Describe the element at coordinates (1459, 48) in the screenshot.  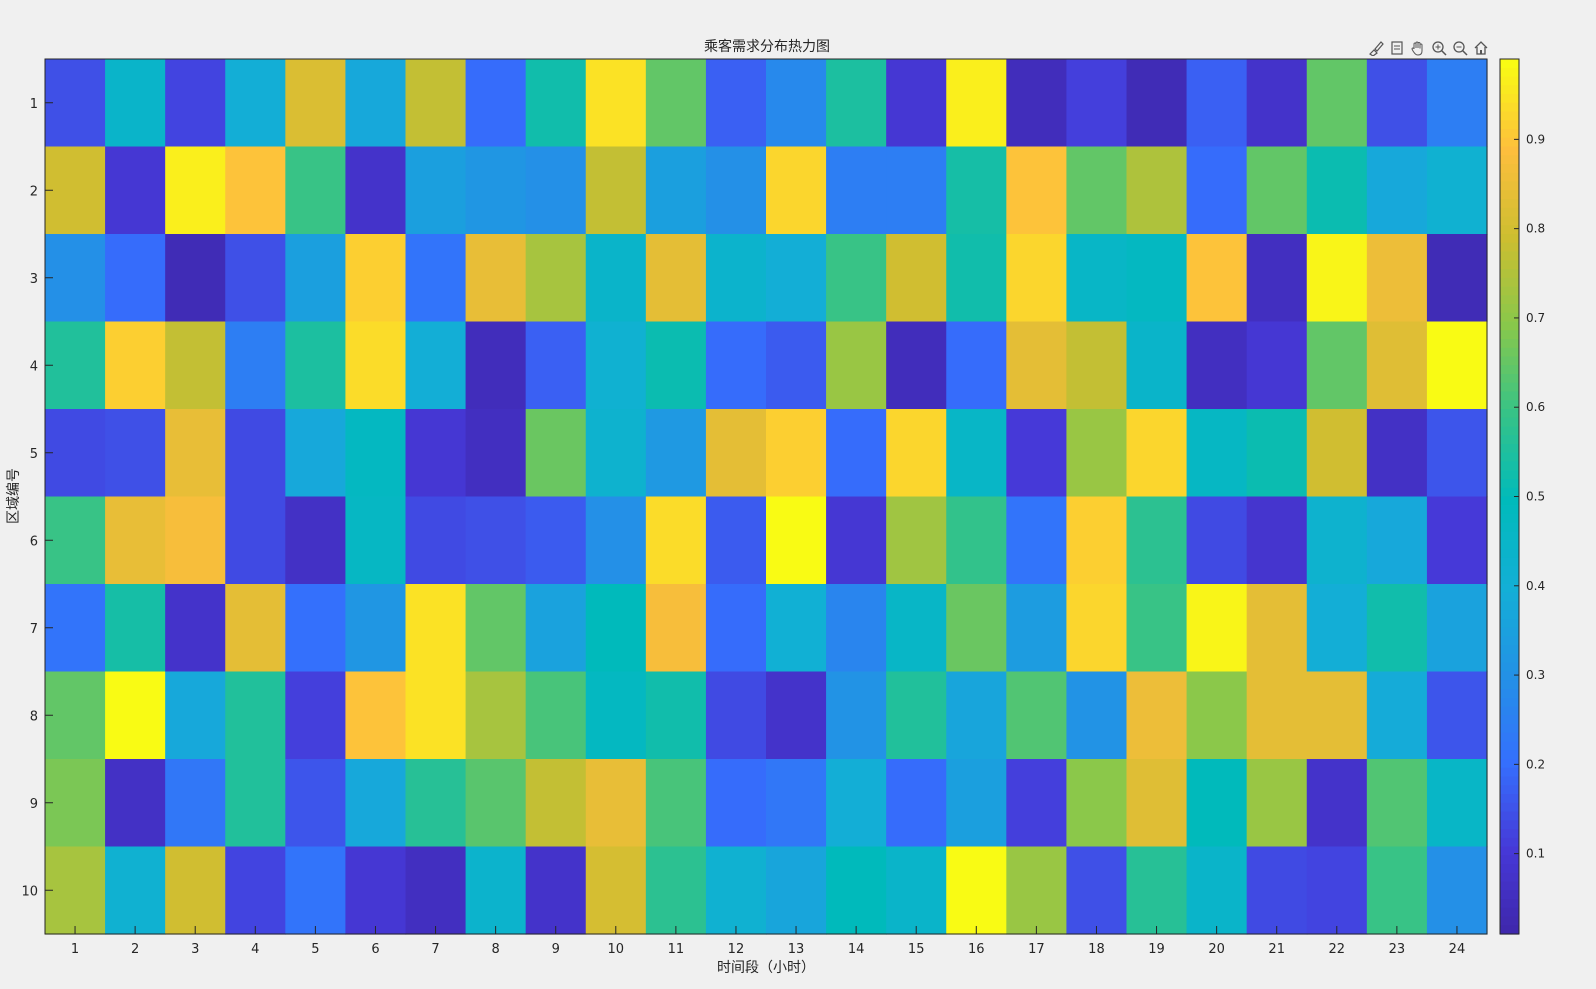
I see `zoom-out-icon` at that location.